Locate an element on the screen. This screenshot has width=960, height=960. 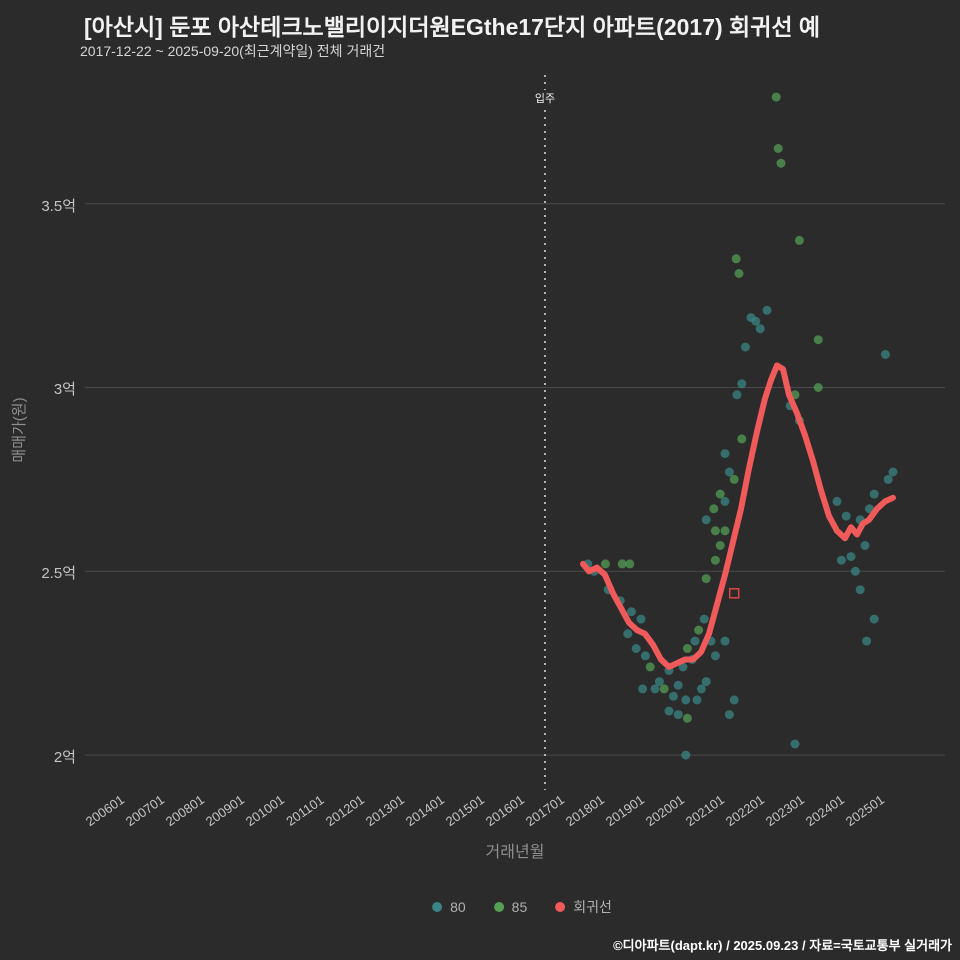
chart-legend: 80 85 회귀선 is located at coordinates (522, 907).